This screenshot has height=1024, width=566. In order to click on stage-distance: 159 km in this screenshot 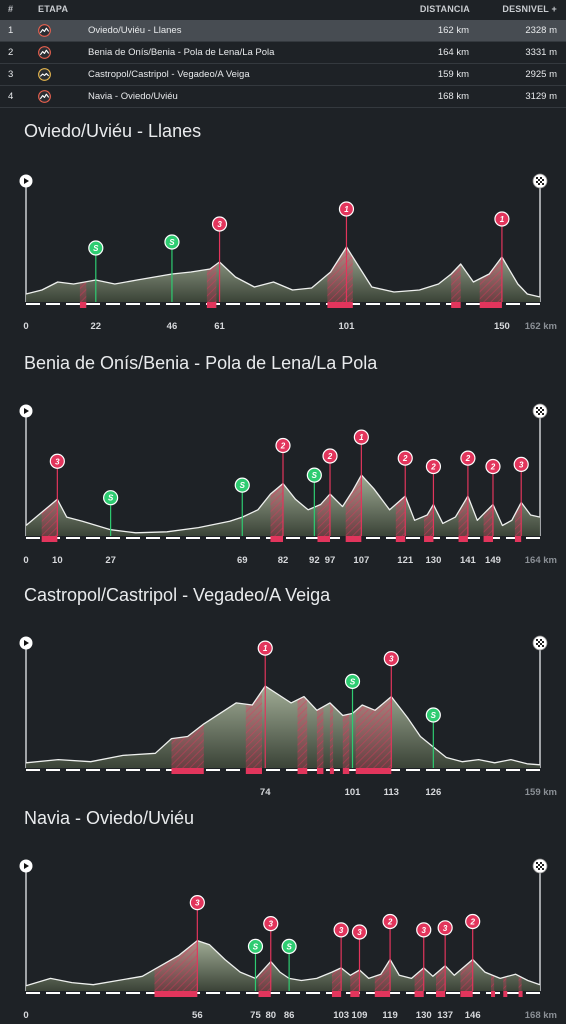, I will do `click(453, 74)`.